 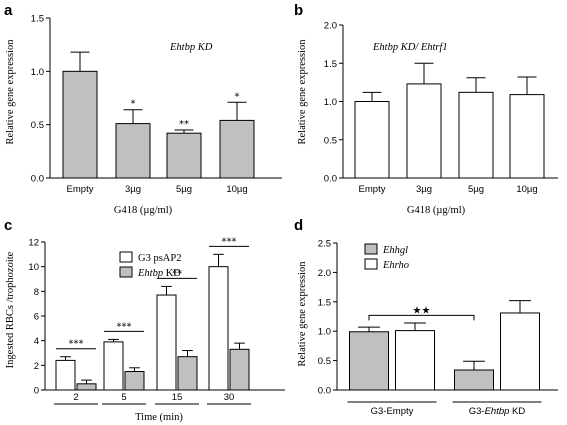 What do you see at coordinates (392, 411) in the screenshot?
I see `panel-d-xtick-empty: G3-Empty` at bounding box center [392, 411].